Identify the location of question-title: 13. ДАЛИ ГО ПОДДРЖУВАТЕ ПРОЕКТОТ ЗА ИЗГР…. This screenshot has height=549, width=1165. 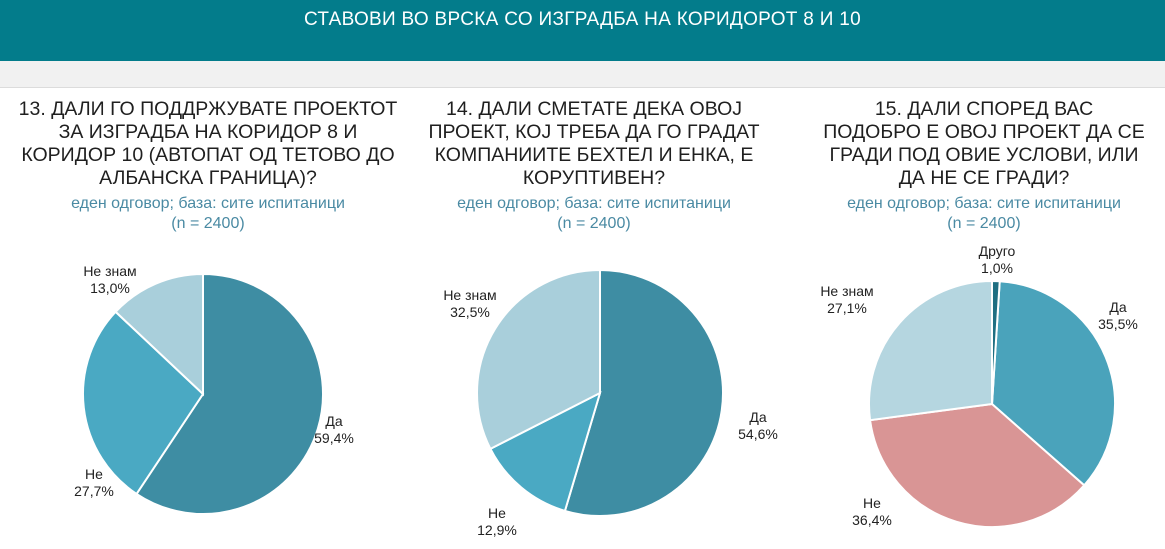
(208, 144).